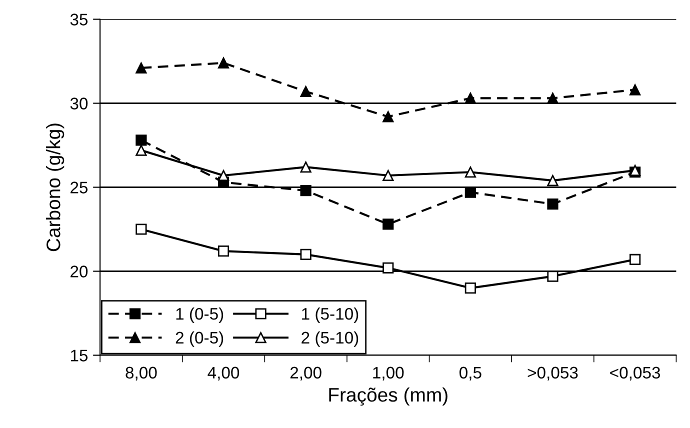  Describe the element at coordinates (635, 373) in the screenshot. I see `x-tick-label: <0,053` at that location.